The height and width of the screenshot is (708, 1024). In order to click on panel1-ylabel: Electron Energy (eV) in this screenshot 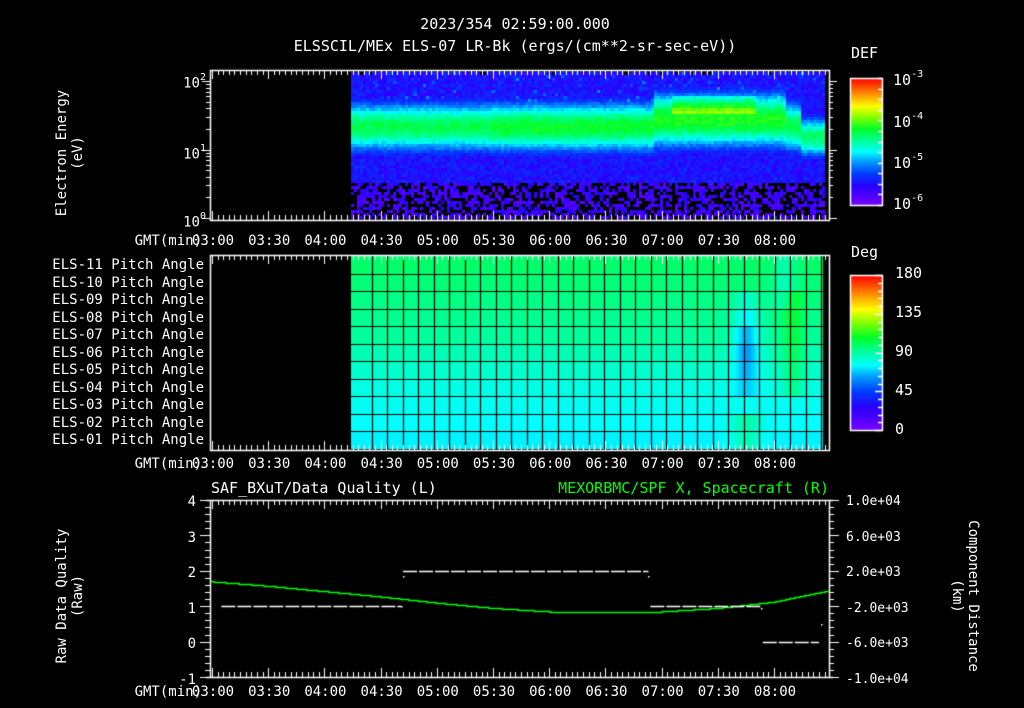, I will do `click(70, 153)`.